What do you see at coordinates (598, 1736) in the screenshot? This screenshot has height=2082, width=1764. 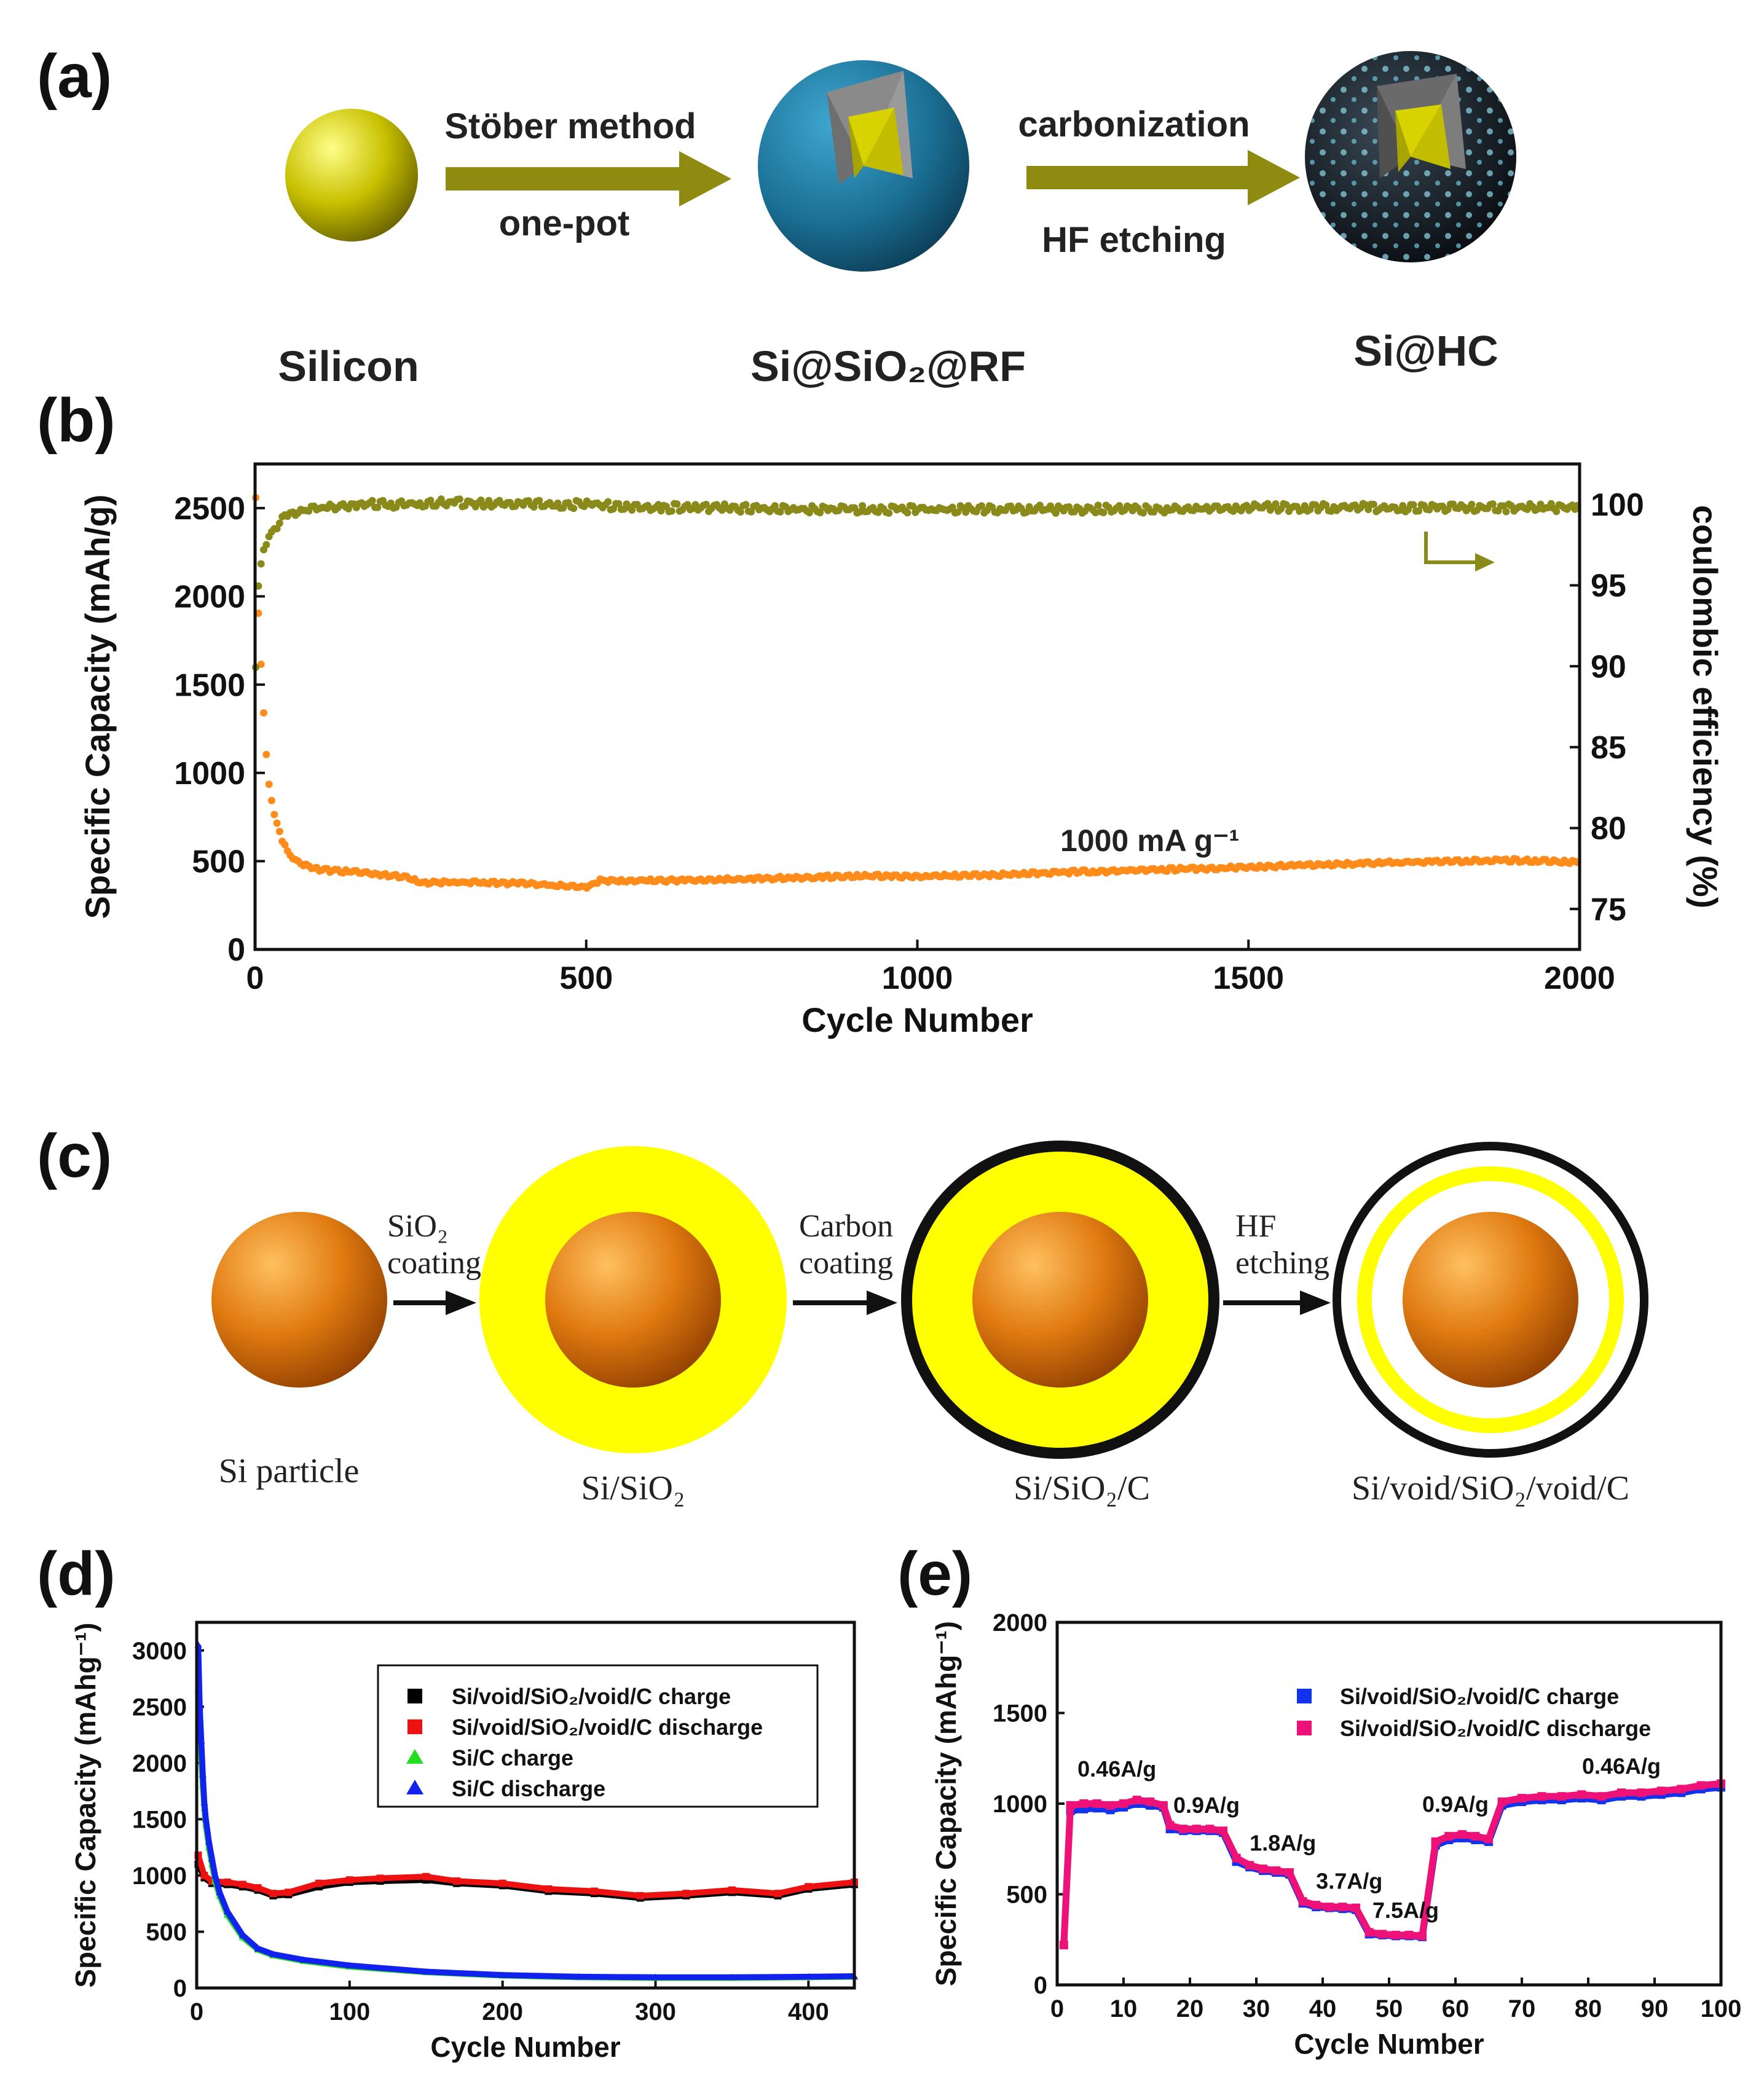 I see `legend-box` at bounding box center [598, 1736].